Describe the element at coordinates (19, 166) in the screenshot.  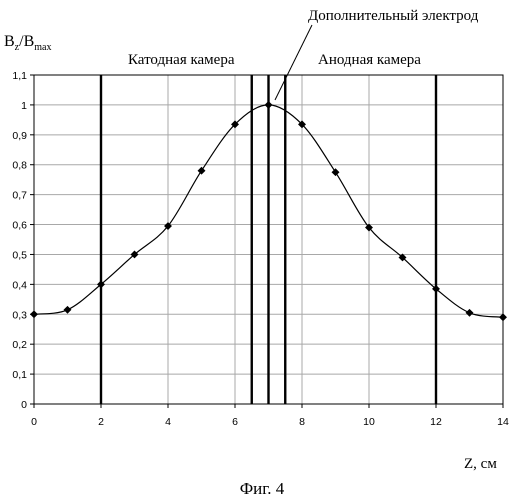
I see `y-tick-label: 0,8` at that location.